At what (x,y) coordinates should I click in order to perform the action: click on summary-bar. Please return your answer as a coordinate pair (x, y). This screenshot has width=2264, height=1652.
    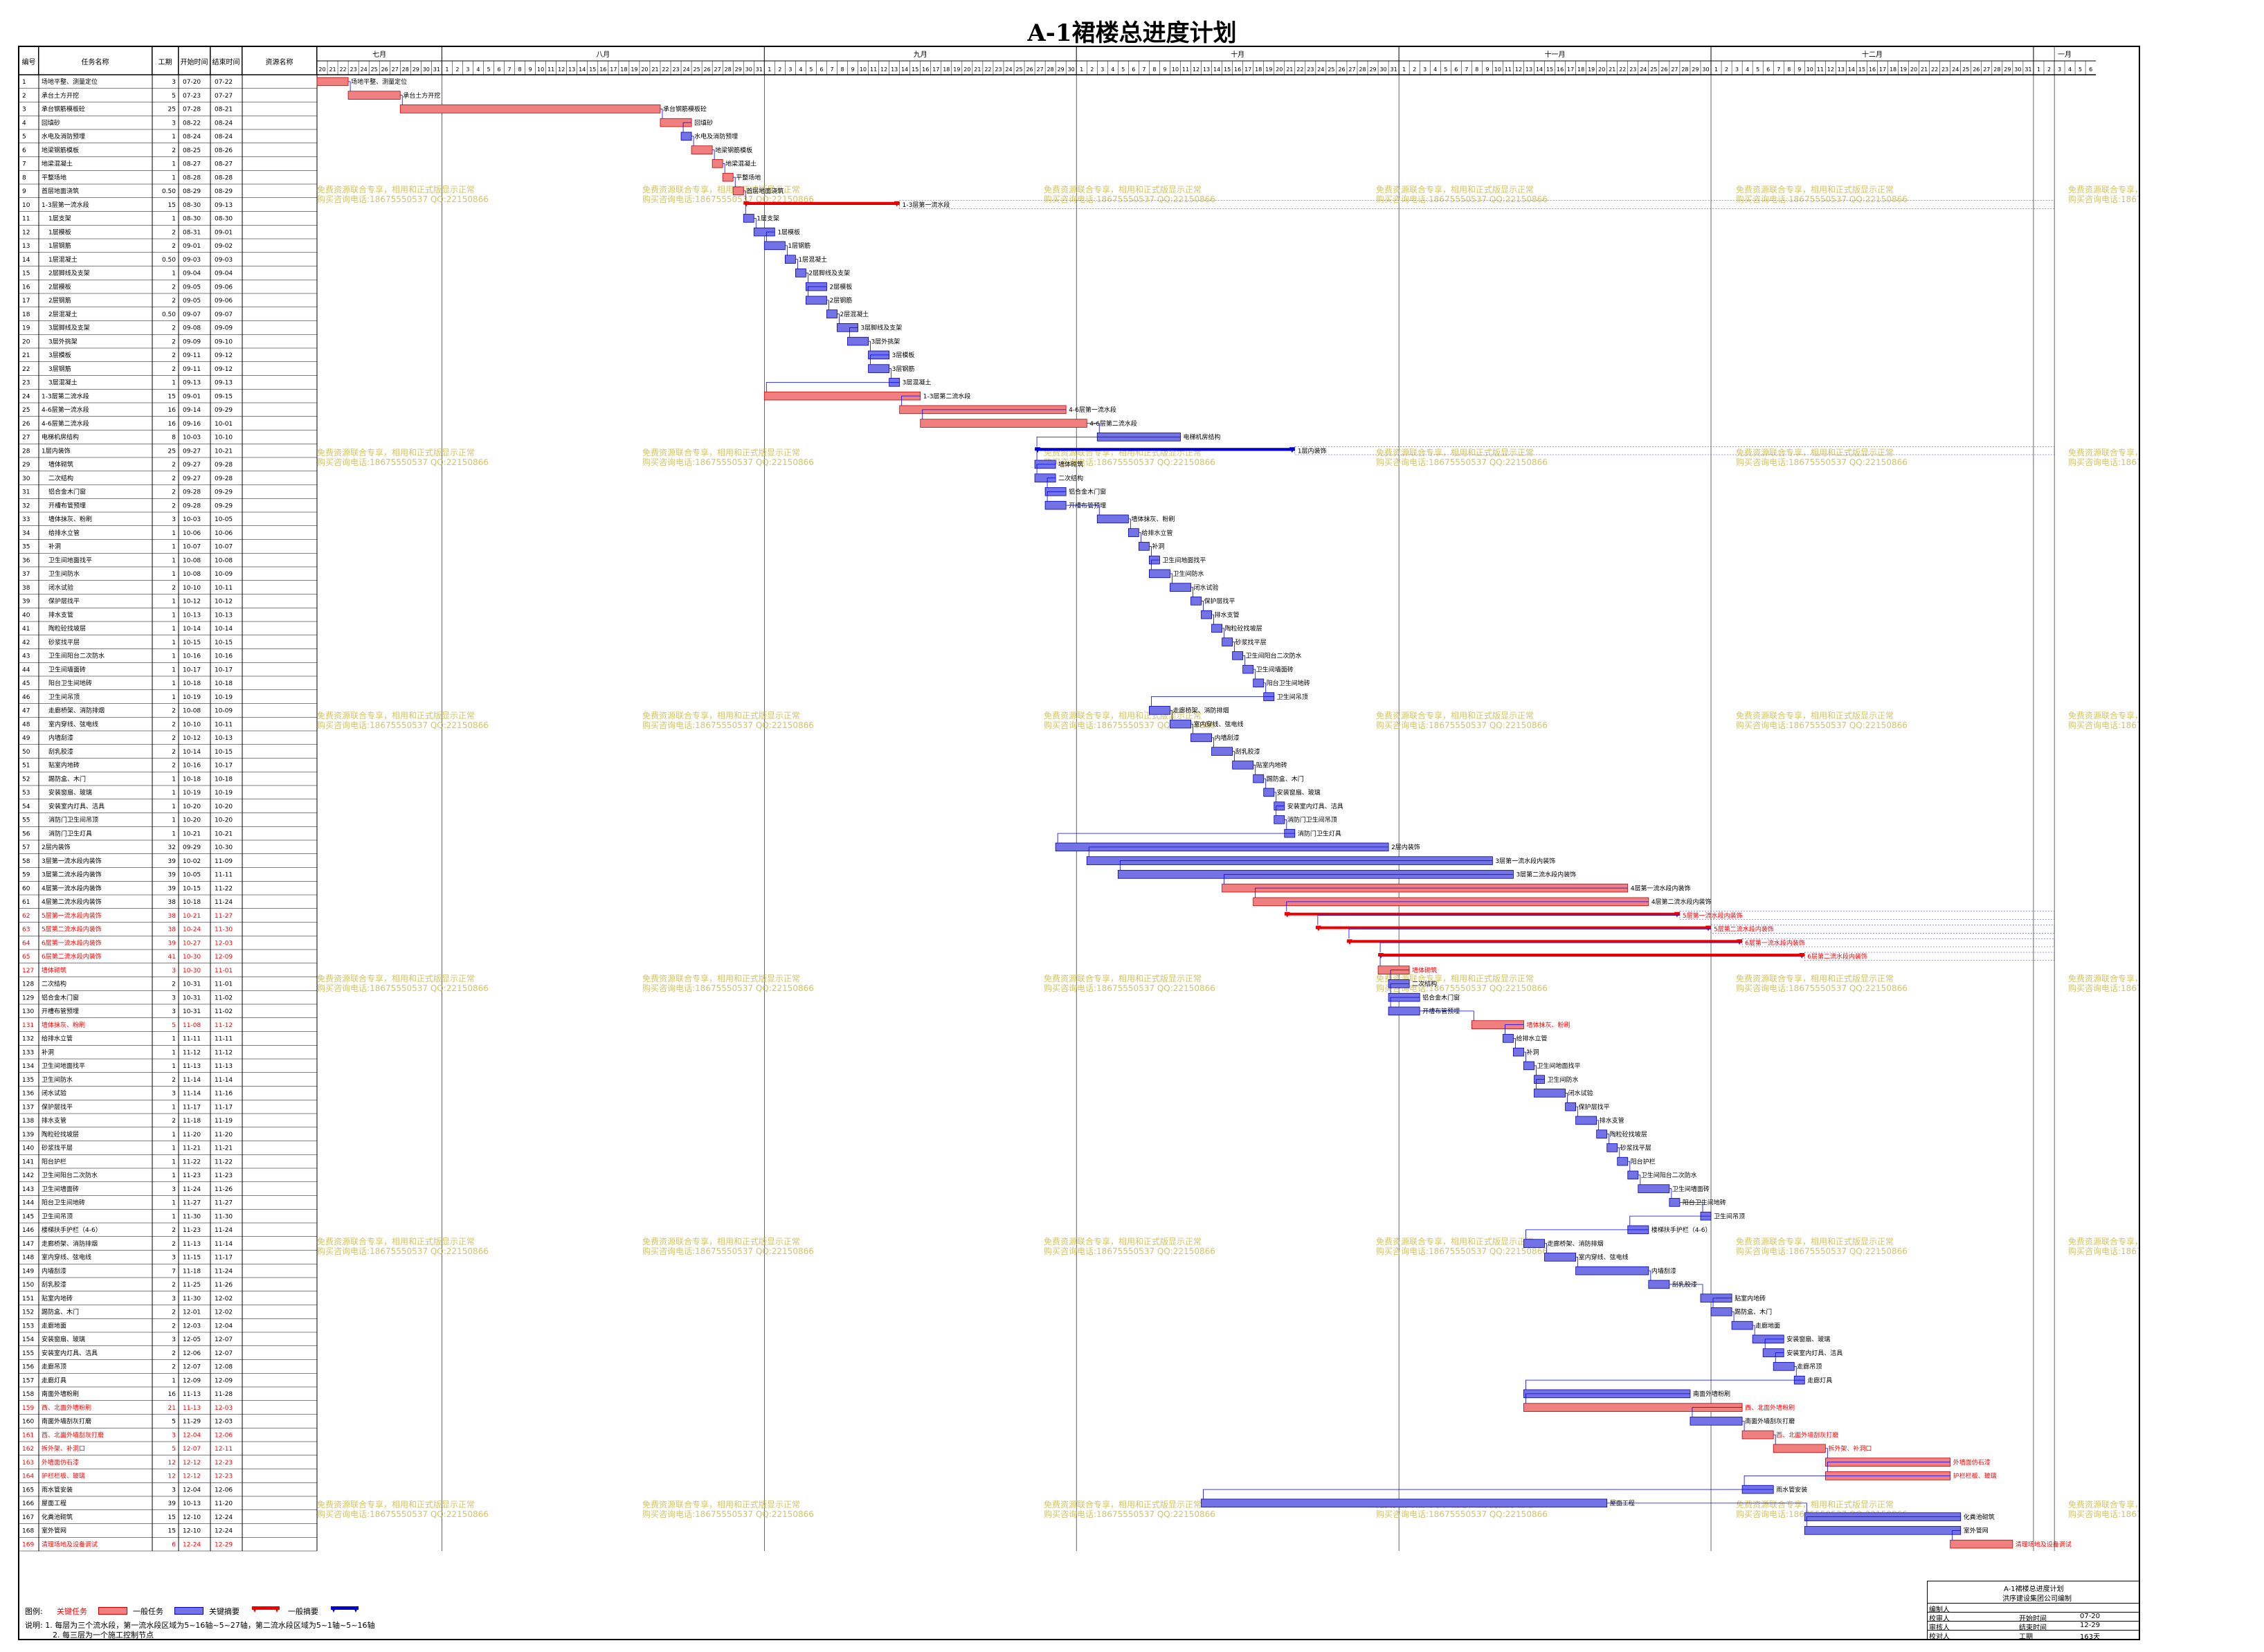
    Looking at the image, I should click on (1482, 914).